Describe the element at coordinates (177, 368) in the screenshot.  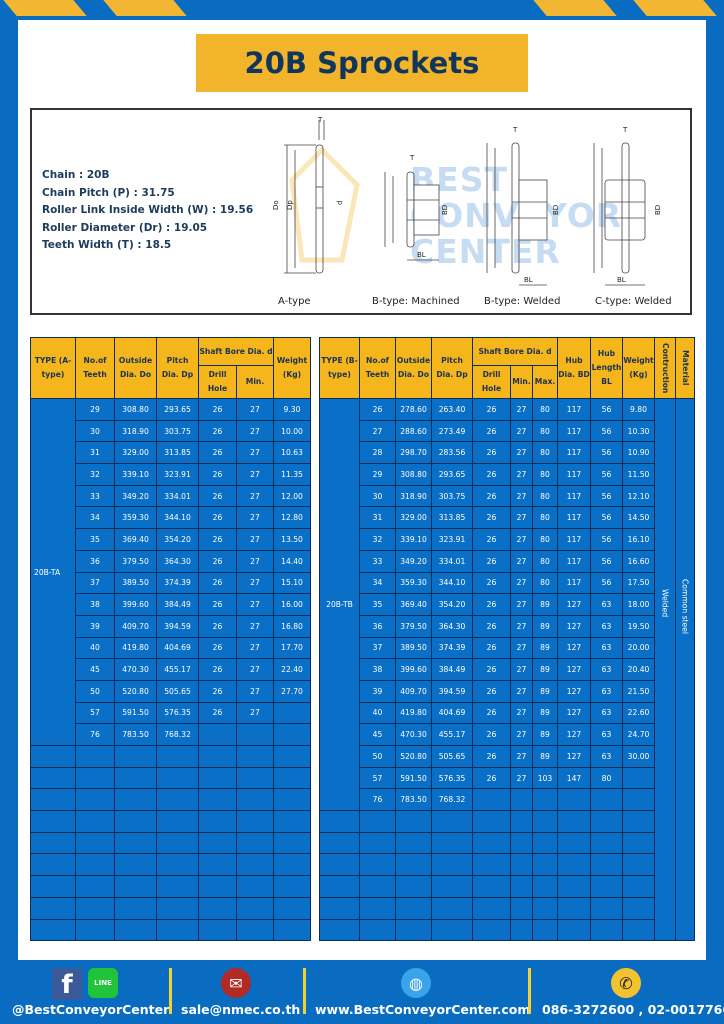
I see `header-pitch-dia: Pitch Dia. Dp` at that location.